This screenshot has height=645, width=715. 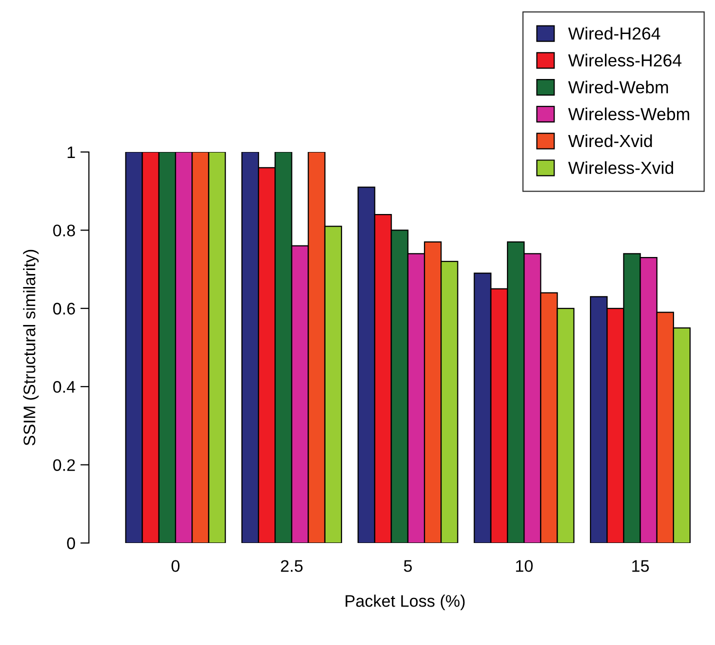 I want to click on x-tick-label: 2.5, so click(x=291, y=566).